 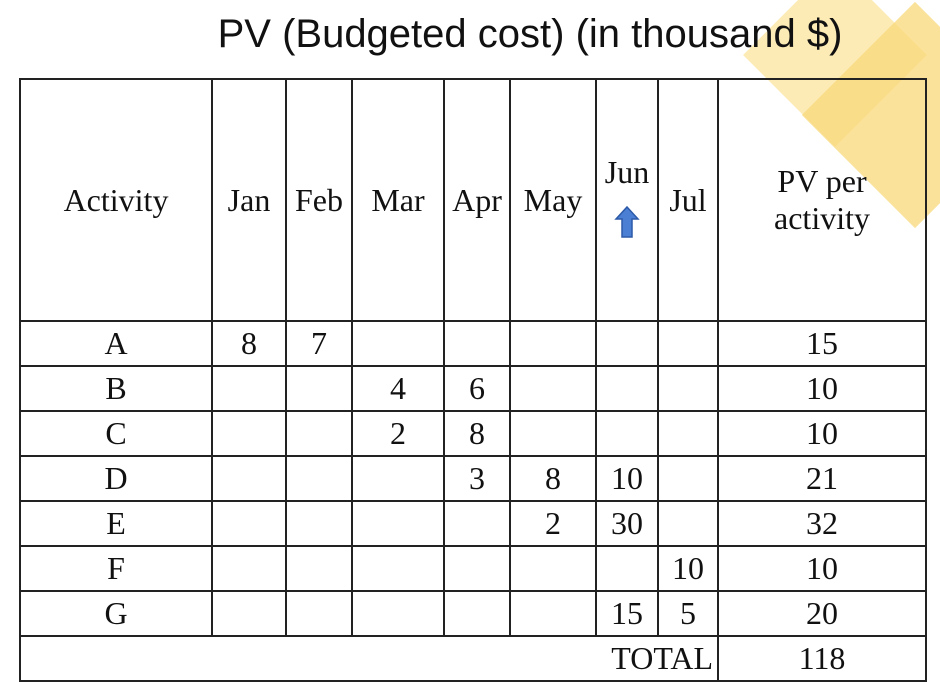 What do you see at coordinates (116, 433) in the screenshot?
I see `activity-cell: C` at bounding box center [116, 433].